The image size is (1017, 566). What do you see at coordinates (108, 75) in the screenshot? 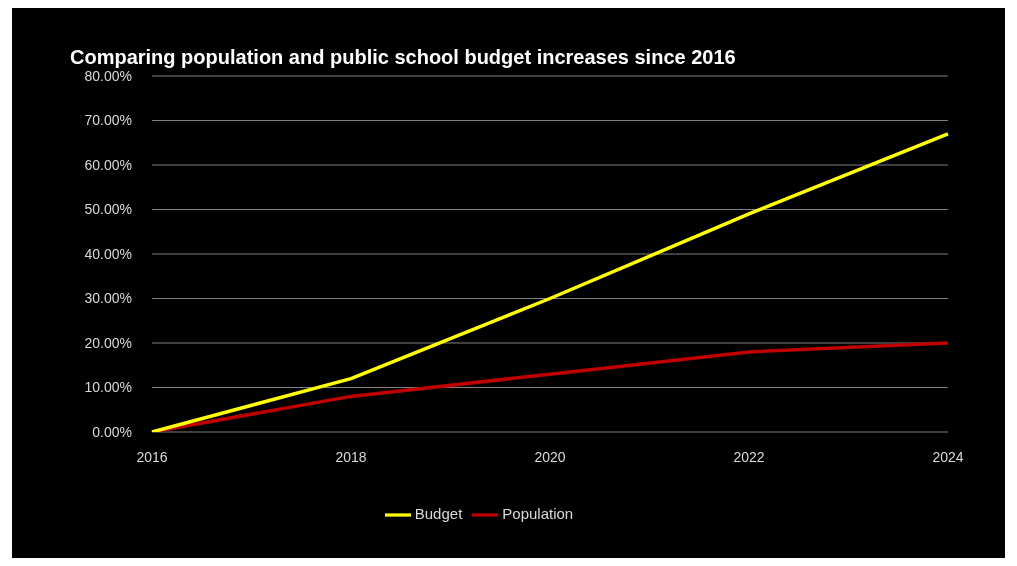
I see `y-tick-label: 80.00%` at bounding box center [108, 75].